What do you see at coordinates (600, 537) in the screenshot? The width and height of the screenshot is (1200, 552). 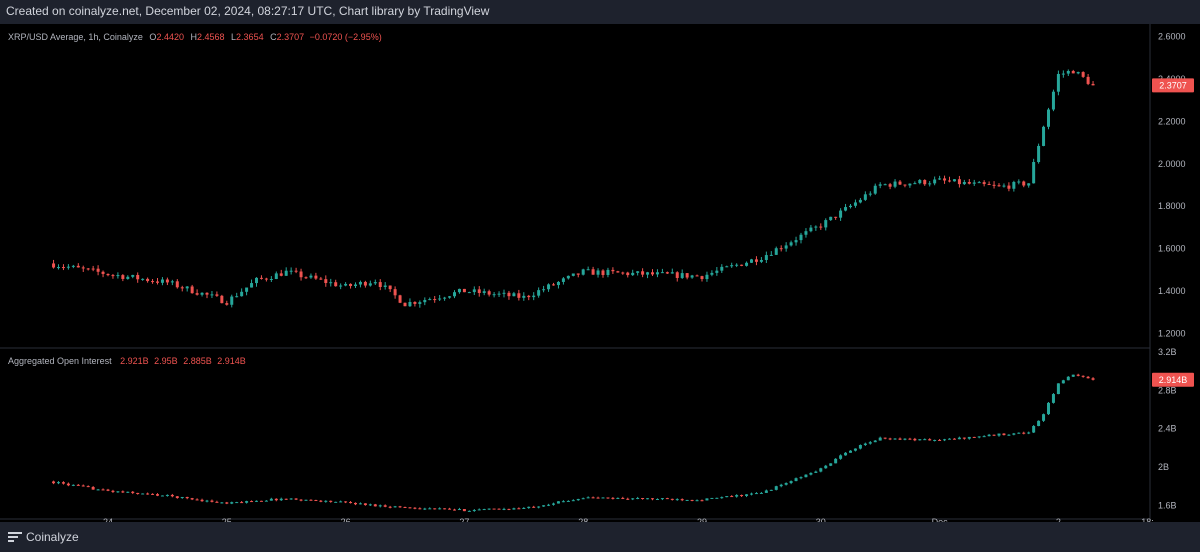 I see `footer-bar: Coinalyze` at bounding box center [600, 537].